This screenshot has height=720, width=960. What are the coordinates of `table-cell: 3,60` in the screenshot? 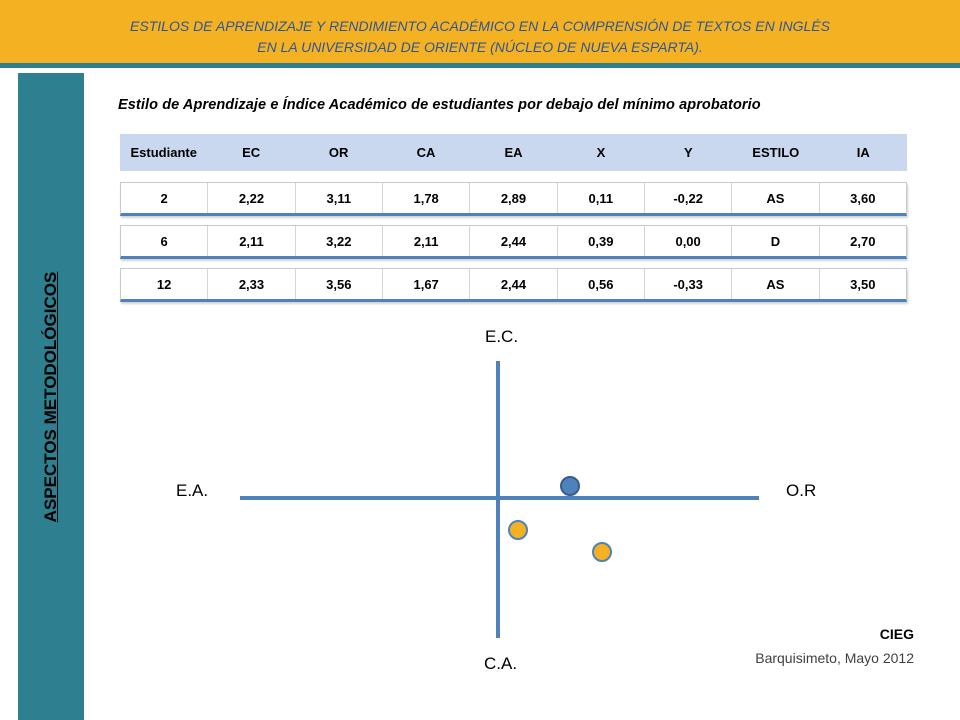 It's located at (863, 198).